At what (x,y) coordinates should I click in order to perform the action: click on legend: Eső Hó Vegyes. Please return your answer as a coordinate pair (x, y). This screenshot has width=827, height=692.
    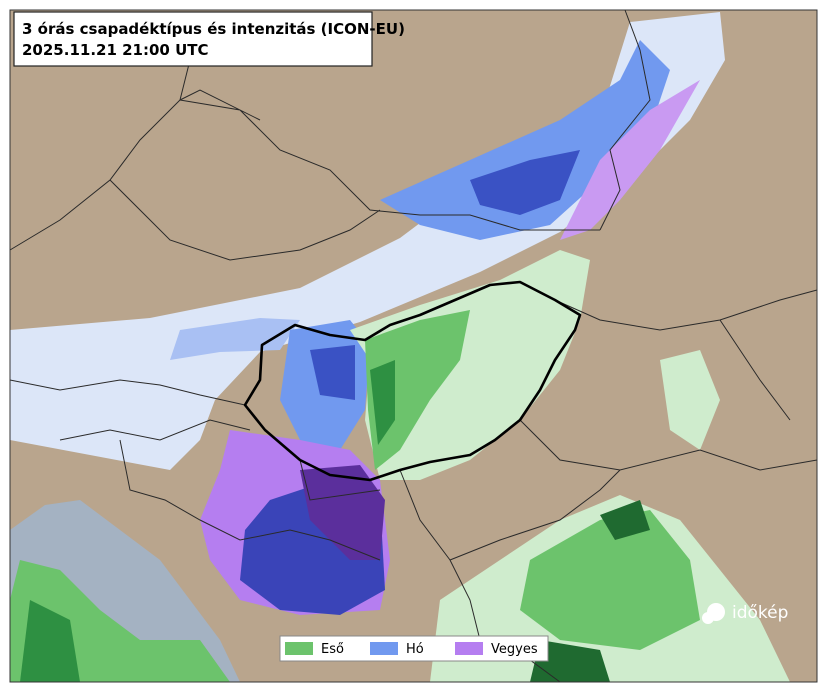
    Looking at the image, I should click on (411, 649).